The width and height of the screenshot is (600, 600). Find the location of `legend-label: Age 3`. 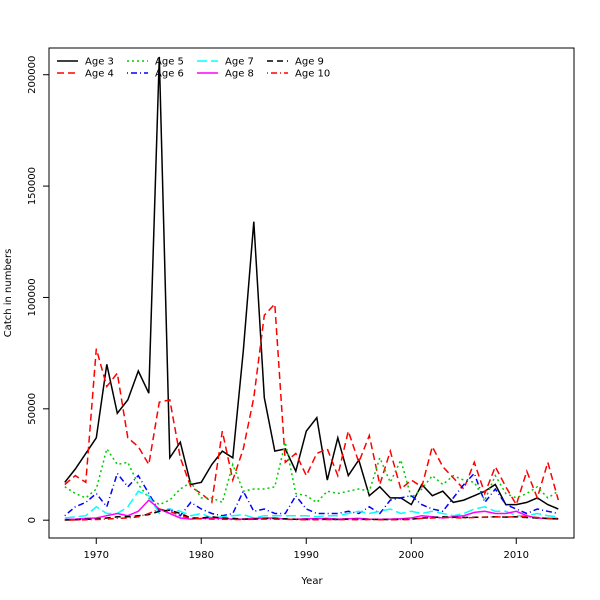

legend-label: Age 3 is located at coordinates (99, 62).